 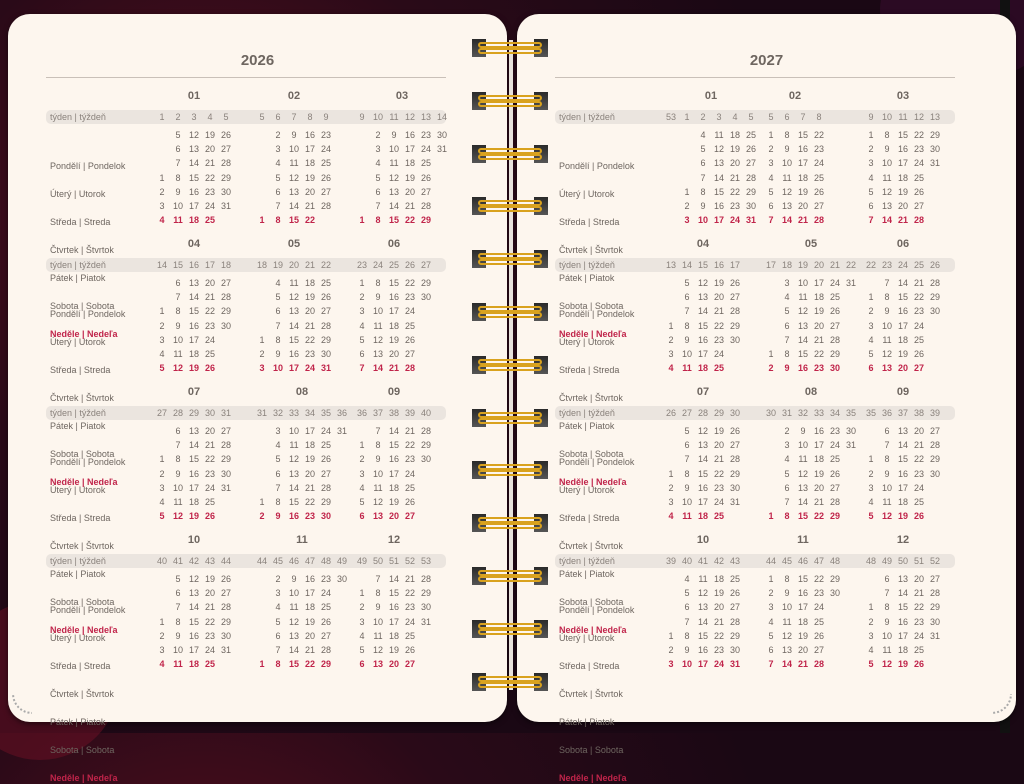 I want to click on date: 29, so click(x=934, y=607).